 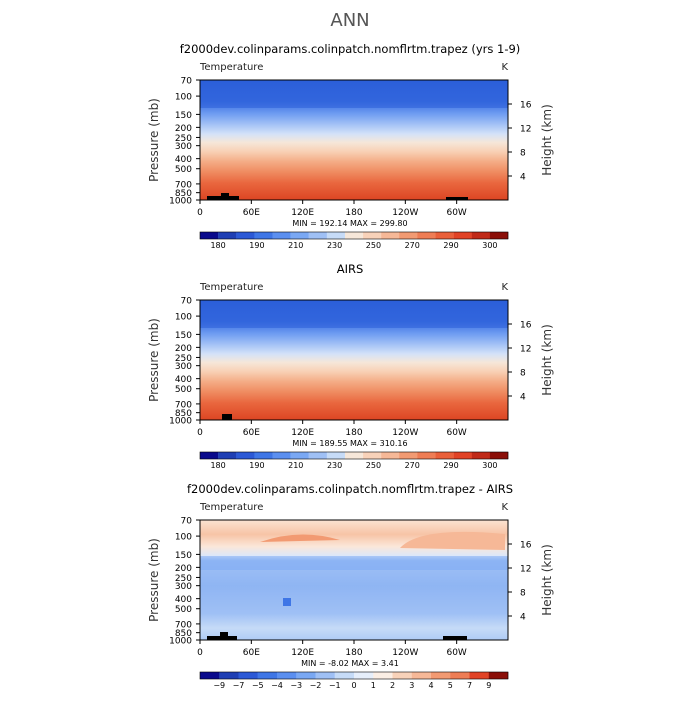 What do you see at coordinates (335, 685) in the screenshot?
I see `colorbar-label: −1` at bounding box center [335, 685].